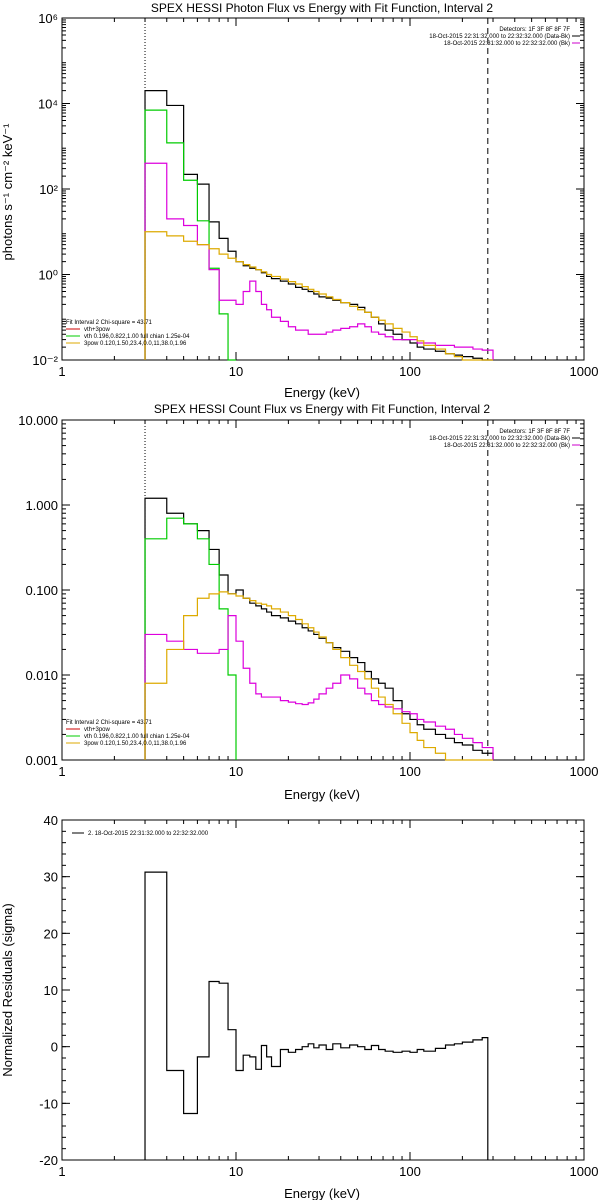  What do you see at coordinates (51, 933) in the screenshot?
I see `y-tick-label: 20` at bounding box center [51, 933].